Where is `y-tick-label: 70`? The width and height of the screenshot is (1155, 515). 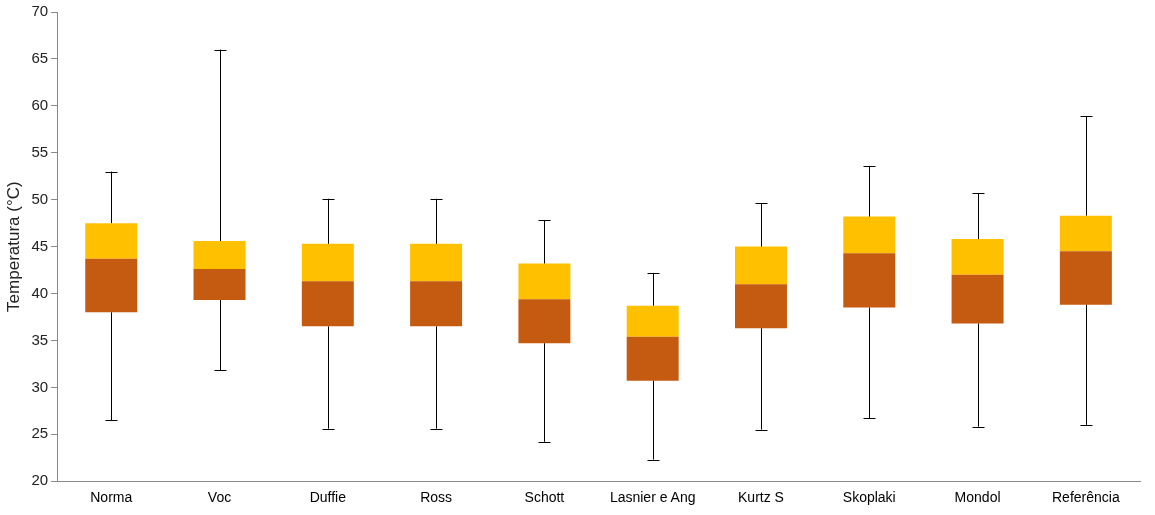
y-tick-label: 70 is located at coordinates (40, 11).